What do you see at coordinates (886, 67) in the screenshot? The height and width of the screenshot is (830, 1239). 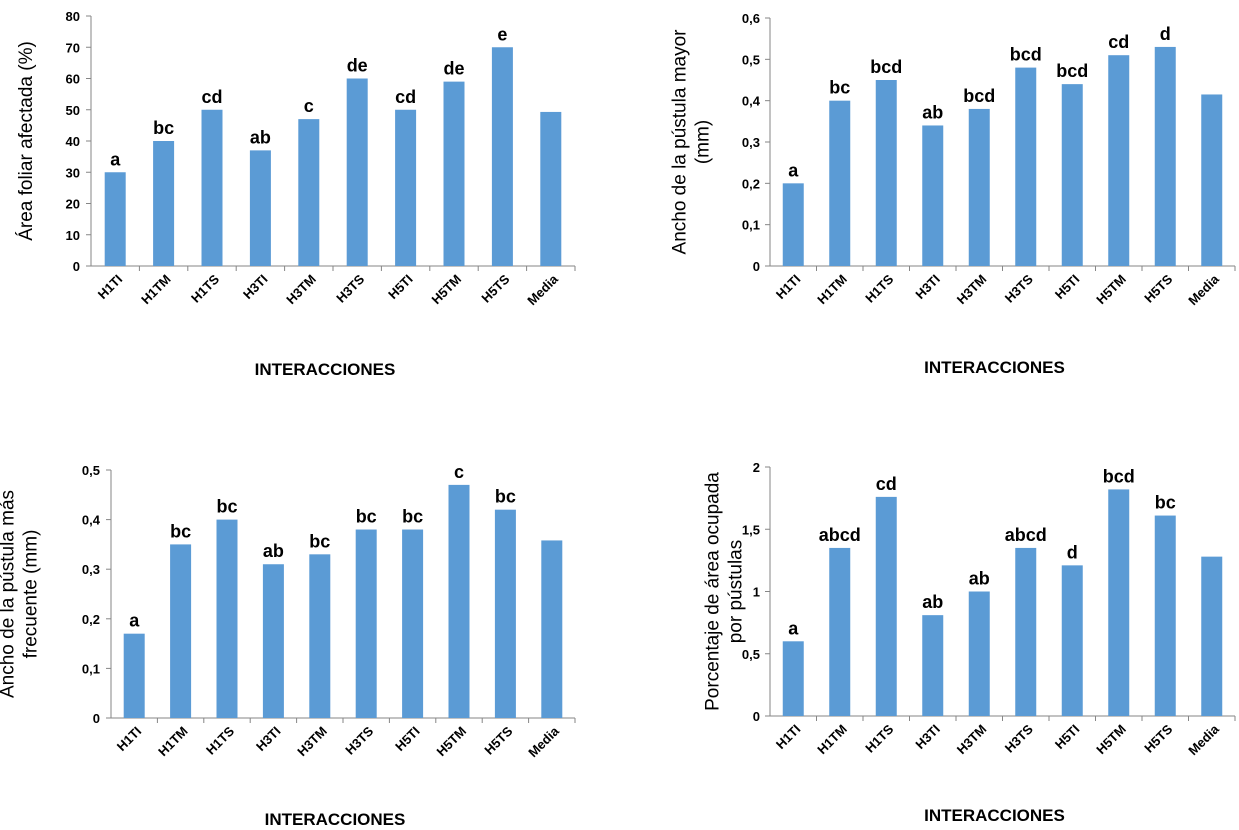 I see `bar-label: bcd` at bounding box center [886, 67].